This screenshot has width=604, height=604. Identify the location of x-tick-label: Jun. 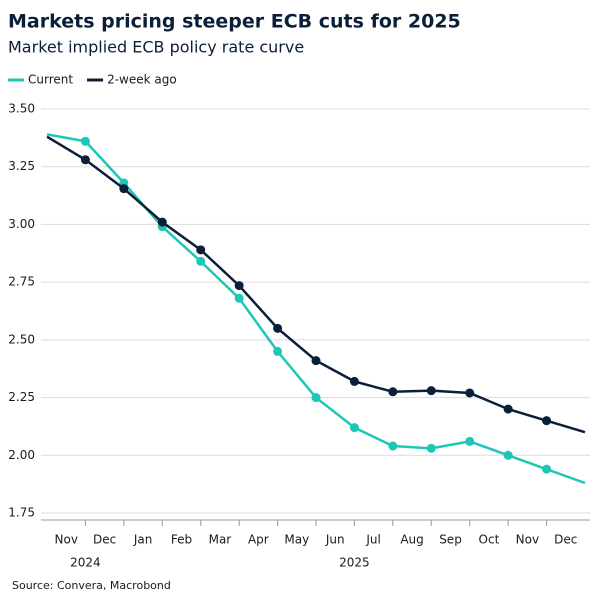
(335, 540).